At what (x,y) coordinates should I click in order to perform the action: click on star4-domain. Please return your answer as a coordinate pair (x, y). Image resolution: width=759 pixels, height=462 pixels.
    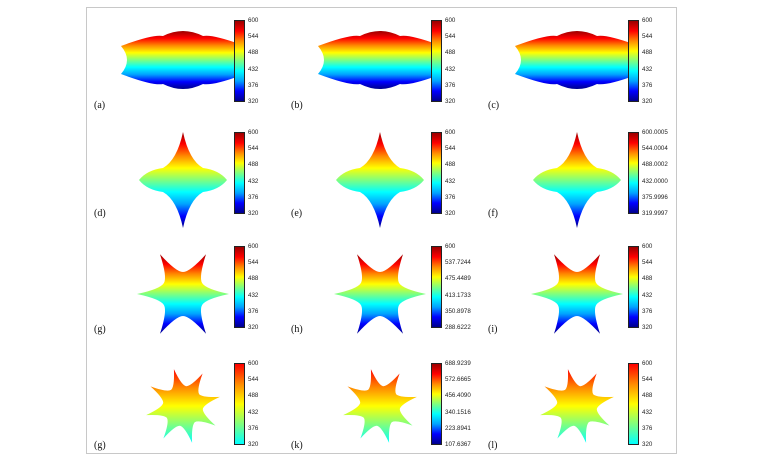
    Looking at the image, I should click on (380, 180).